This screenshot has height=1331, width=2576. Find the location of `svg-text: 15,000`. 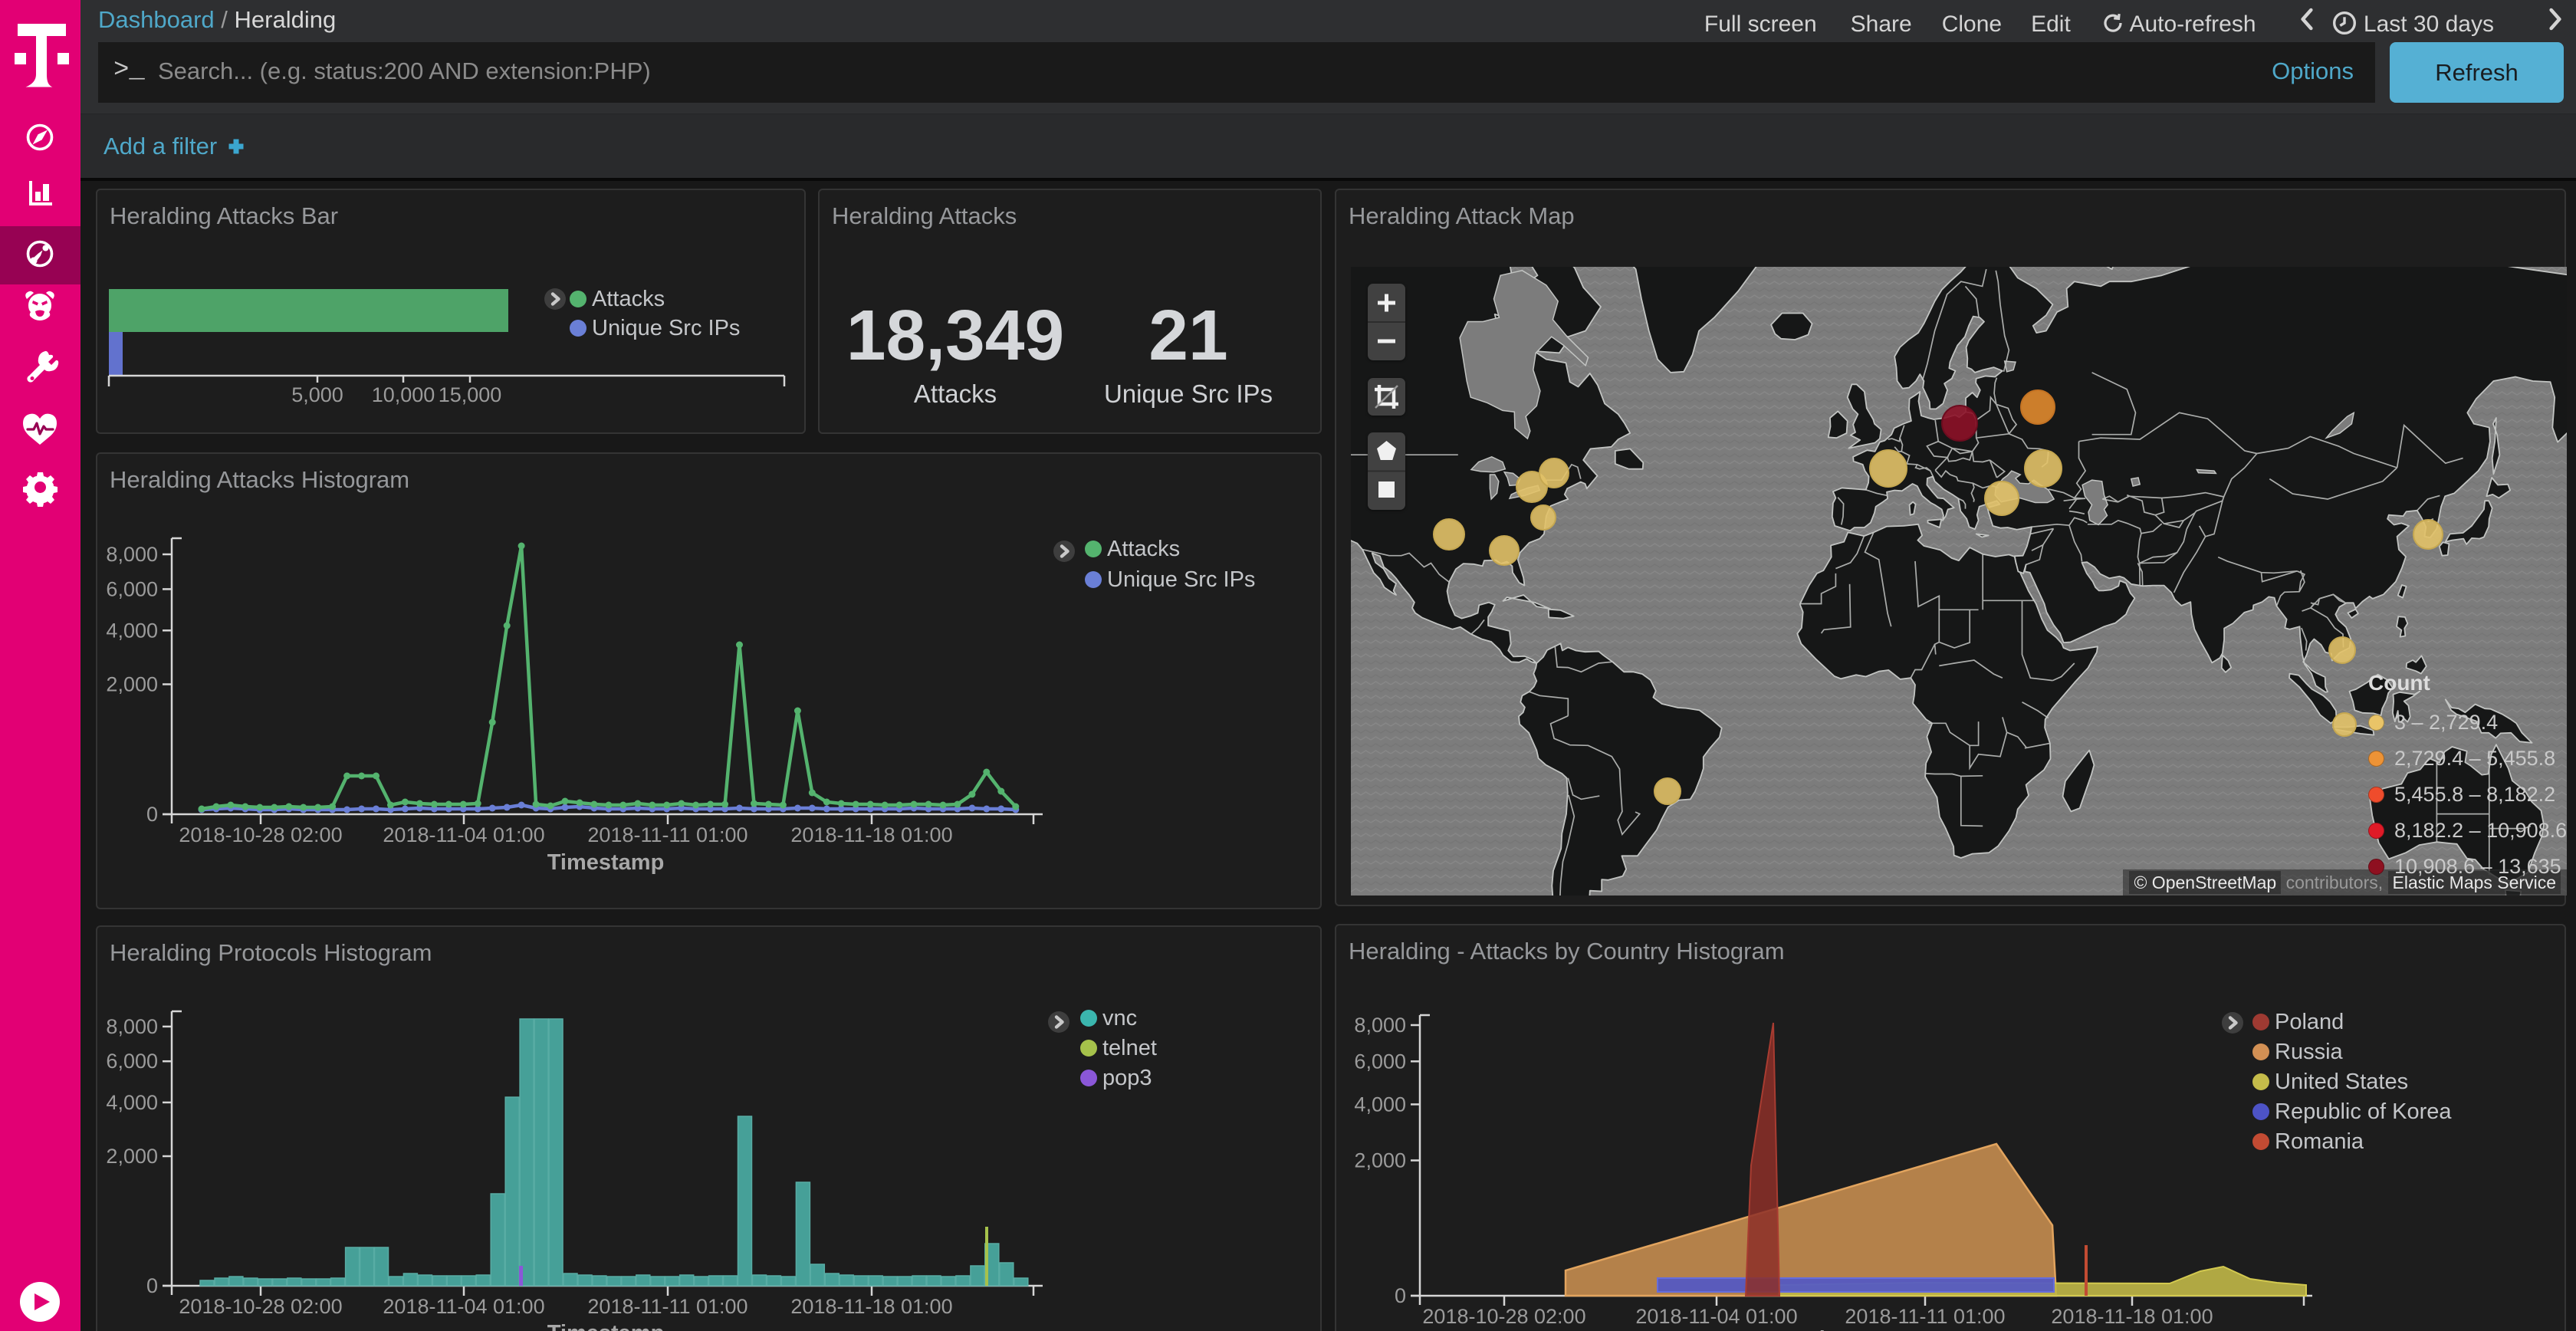

svg-text: 15,000 is located at coordinates (470, 394).